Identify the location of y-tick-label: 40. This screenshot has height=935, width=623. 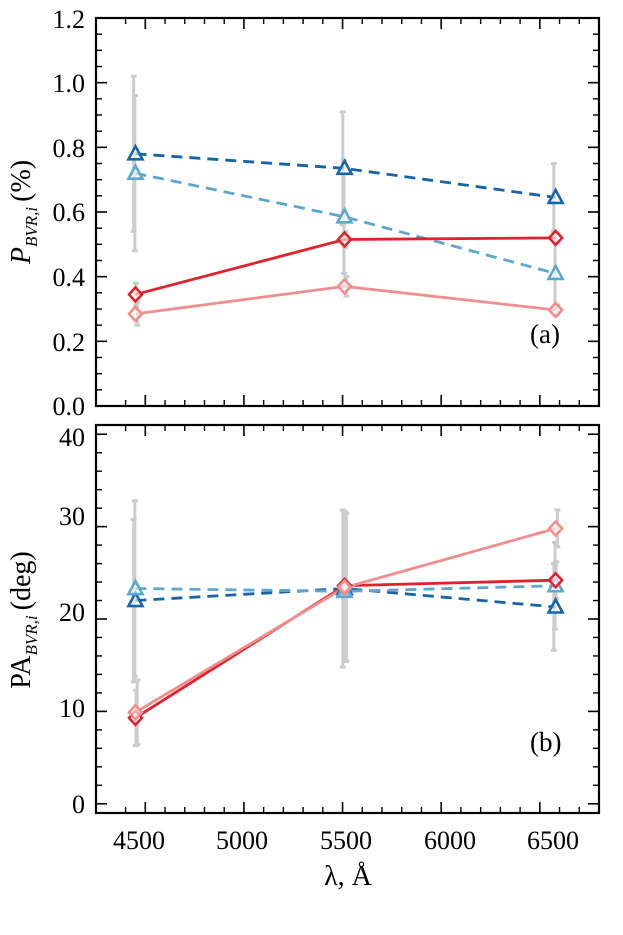
(72, 437).